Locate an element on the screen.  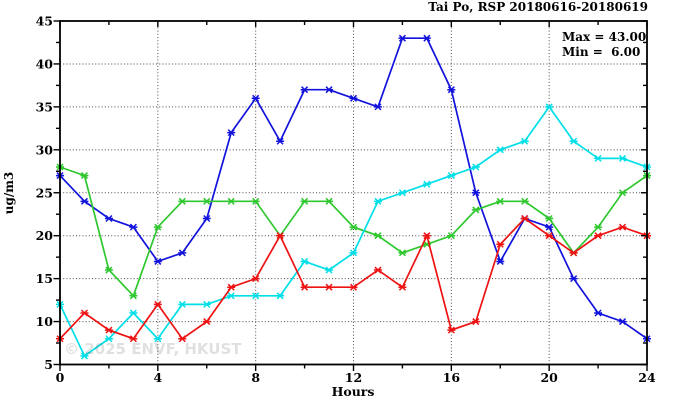
y-tick-label: 40 is located at coordinates (45, 63).